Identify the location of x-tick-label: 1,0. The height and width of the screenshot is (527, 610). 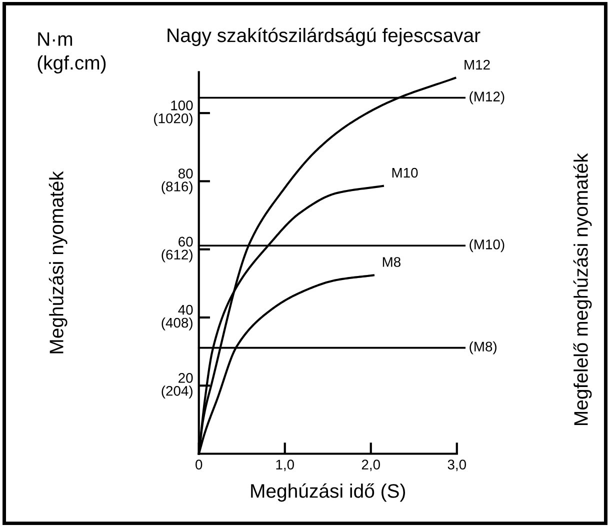
(285, 466).